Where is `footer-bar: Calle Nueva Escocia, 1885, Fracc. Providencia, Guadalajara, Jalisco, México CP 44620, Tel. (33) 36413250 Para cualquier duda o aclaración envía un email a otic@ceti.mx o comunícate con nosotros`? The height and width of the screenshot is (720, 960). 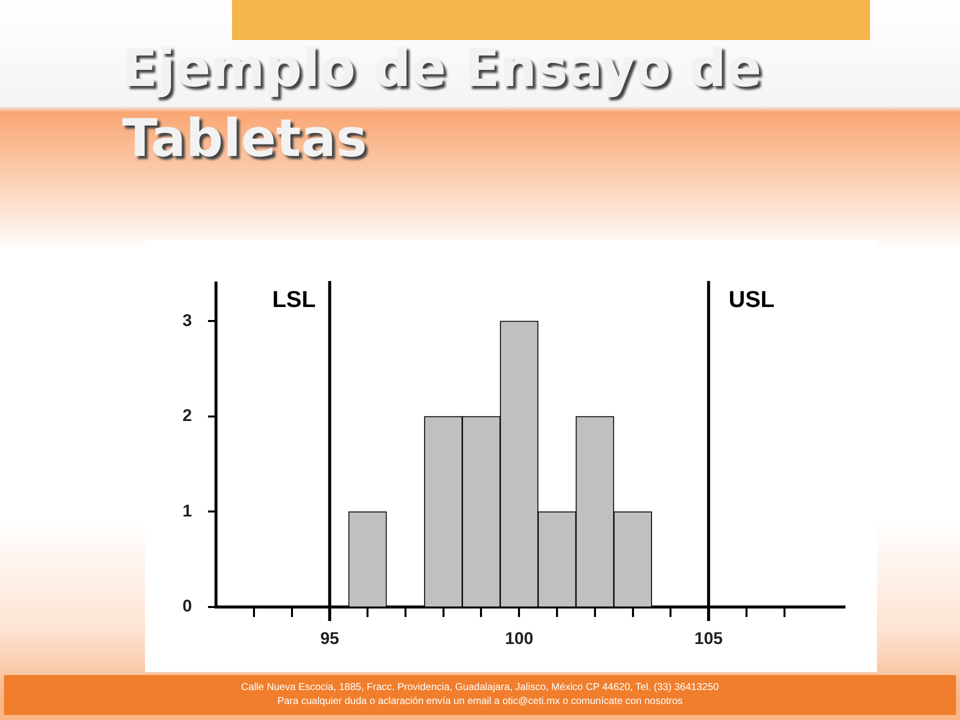 footer-bar: Calle Nueva Escocia, 1885, Fracc. Providencia, Guadalajara, Jalisco, México CP 44620, Tel. (33) 36413250 Para cualquier duda o aclaración envía un email a otic@ceti.mx o comunícate con nosotros is located at coordinates (480, 695).